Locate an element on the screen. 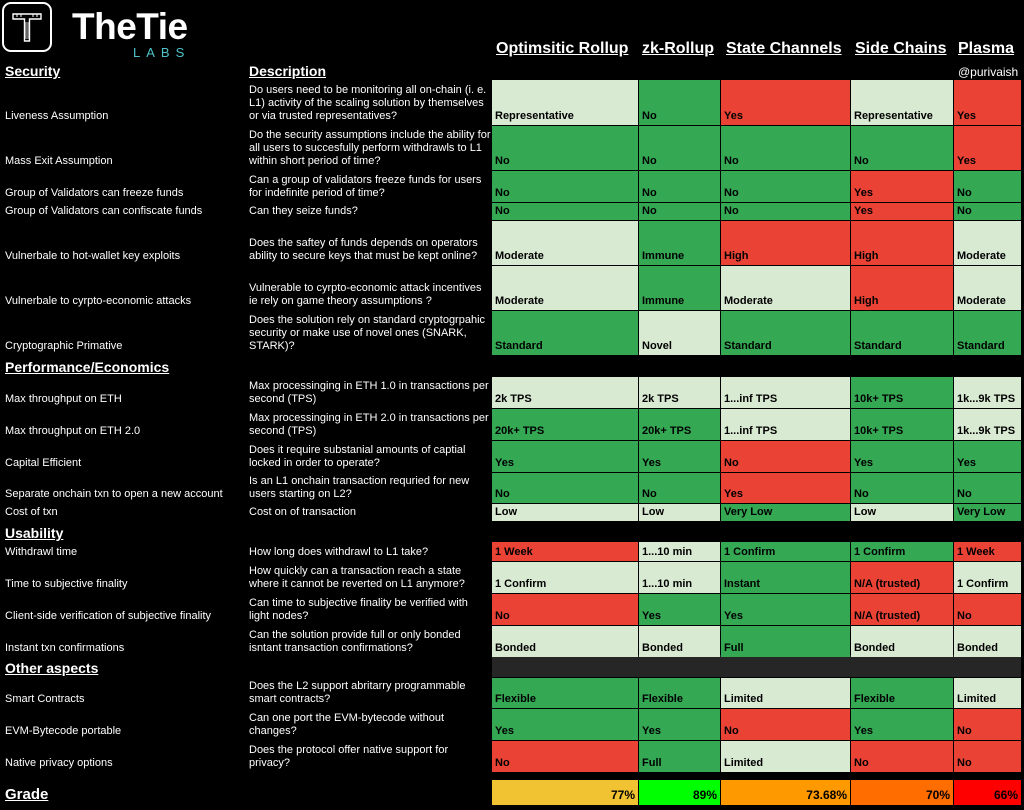  column-header: Optimsitic Rollup is located at coordinates (562, 48).